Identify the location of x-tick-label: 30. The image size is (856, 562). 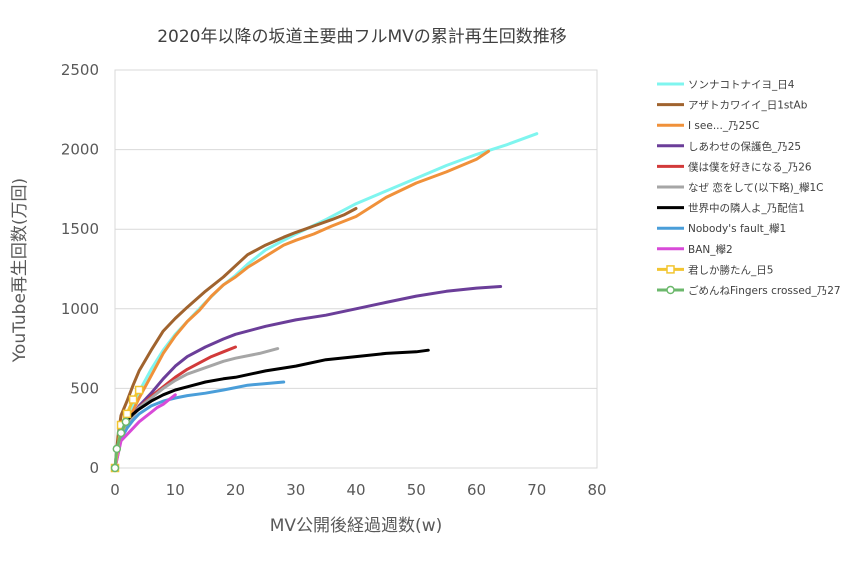
(295, 490).